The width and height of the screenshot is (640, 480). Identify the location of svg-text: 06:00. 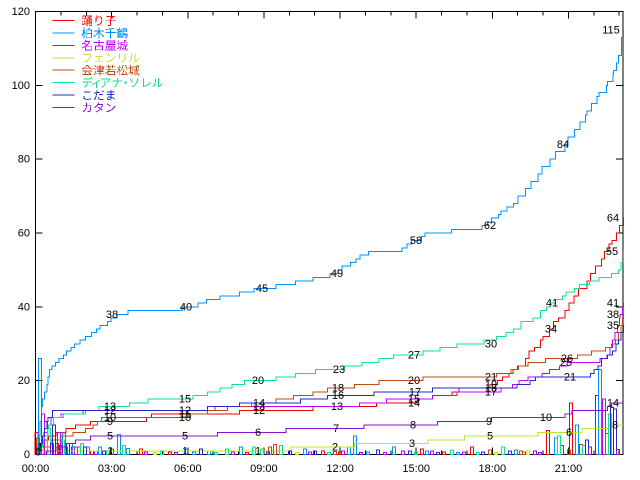
(188, 469).